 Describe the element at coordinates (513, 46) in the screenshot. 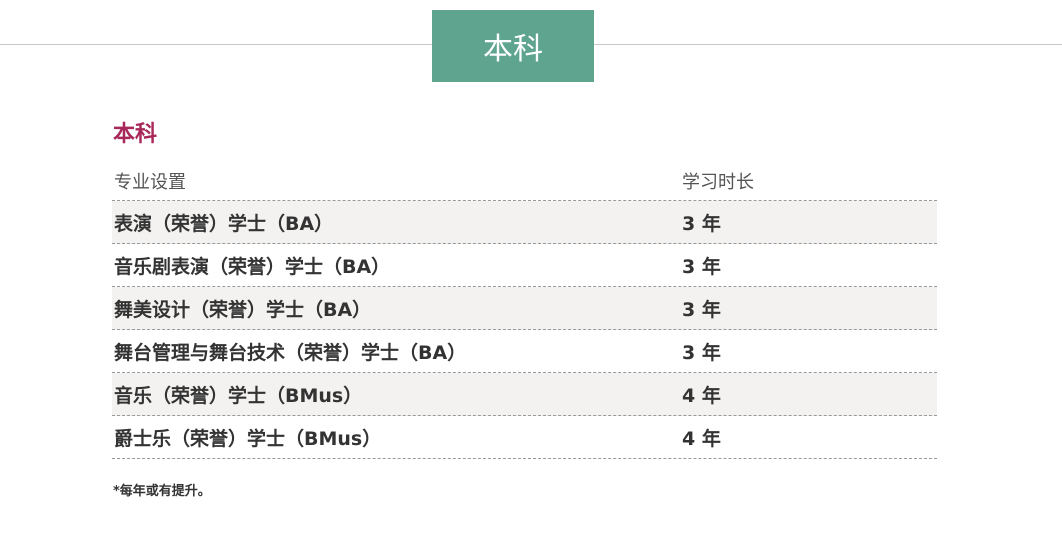

I see `section-banner: 本科` at that location.